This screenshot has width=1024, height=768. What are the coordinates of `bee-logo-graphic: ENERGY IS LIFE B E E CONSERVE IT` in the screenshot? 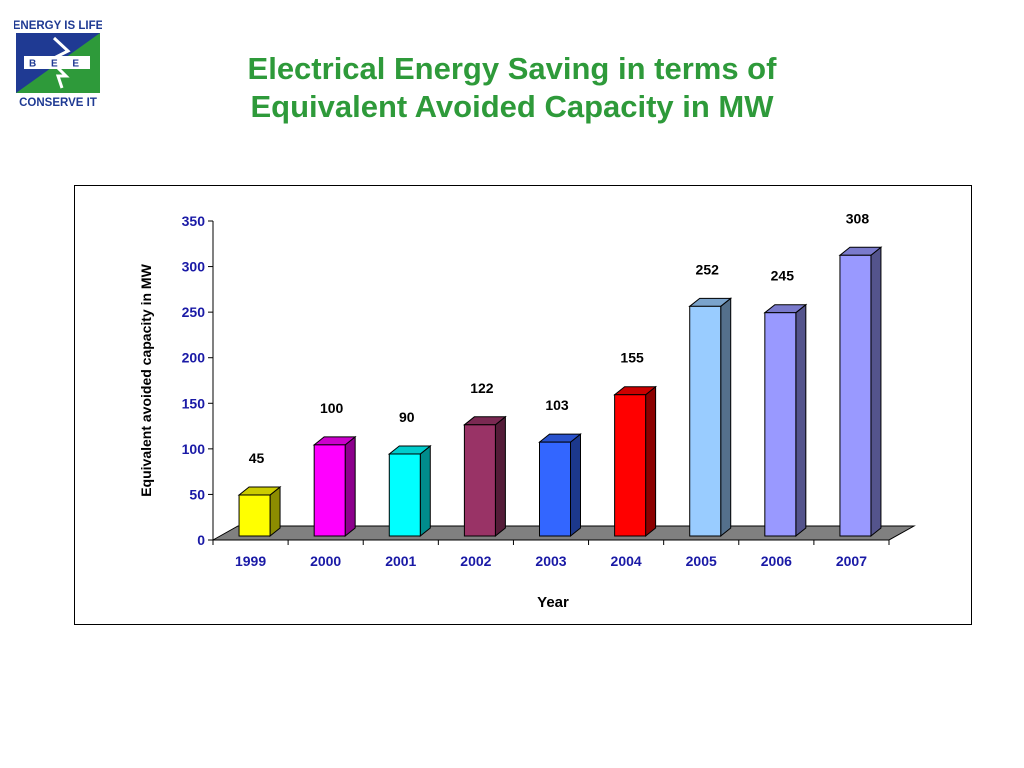 It's located at (58, 64).